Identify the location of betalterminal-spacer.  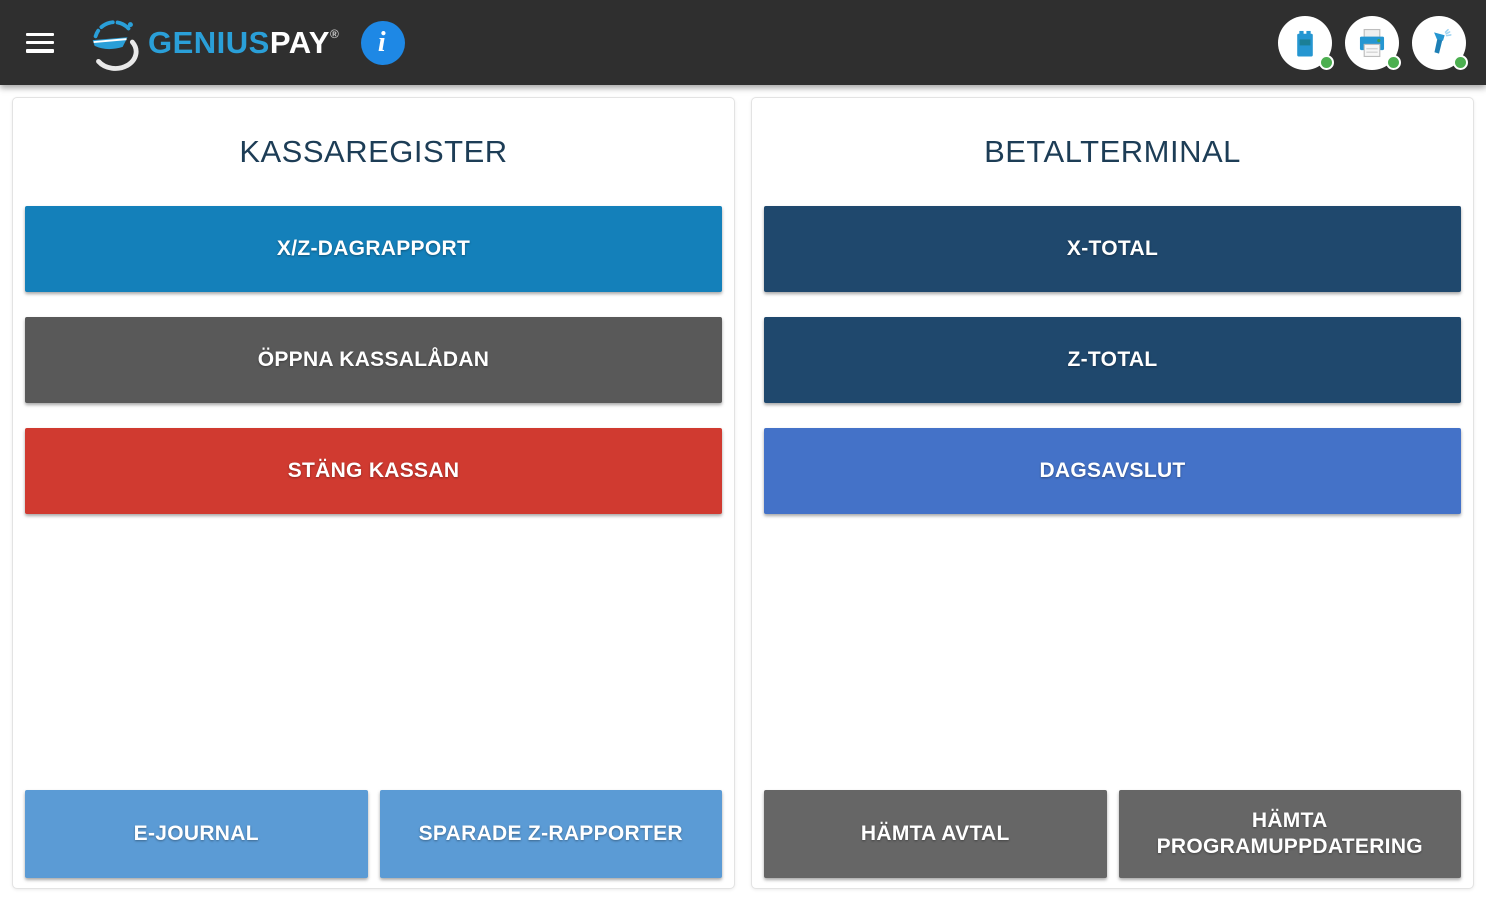
(1112, 652).